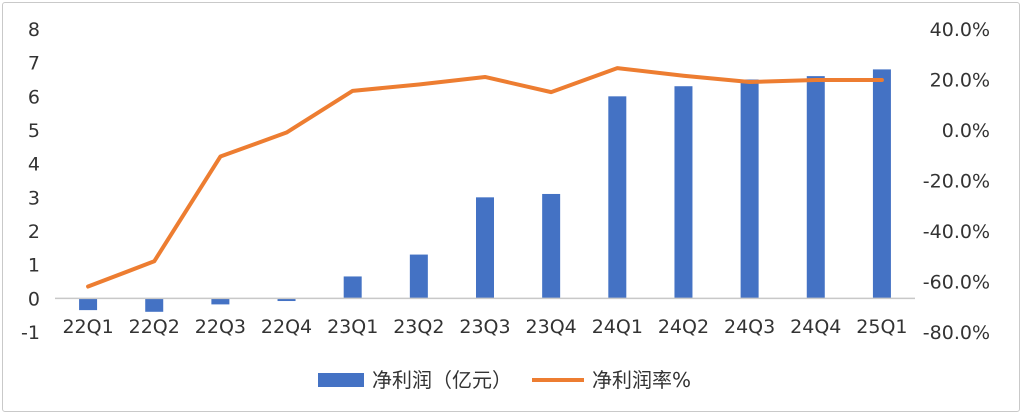 The image size is (1024, 416). Describe the element at coordinates (442, 380) in the screenshot. I see `legend-bar-label: 净利润（亿元）` at that location.